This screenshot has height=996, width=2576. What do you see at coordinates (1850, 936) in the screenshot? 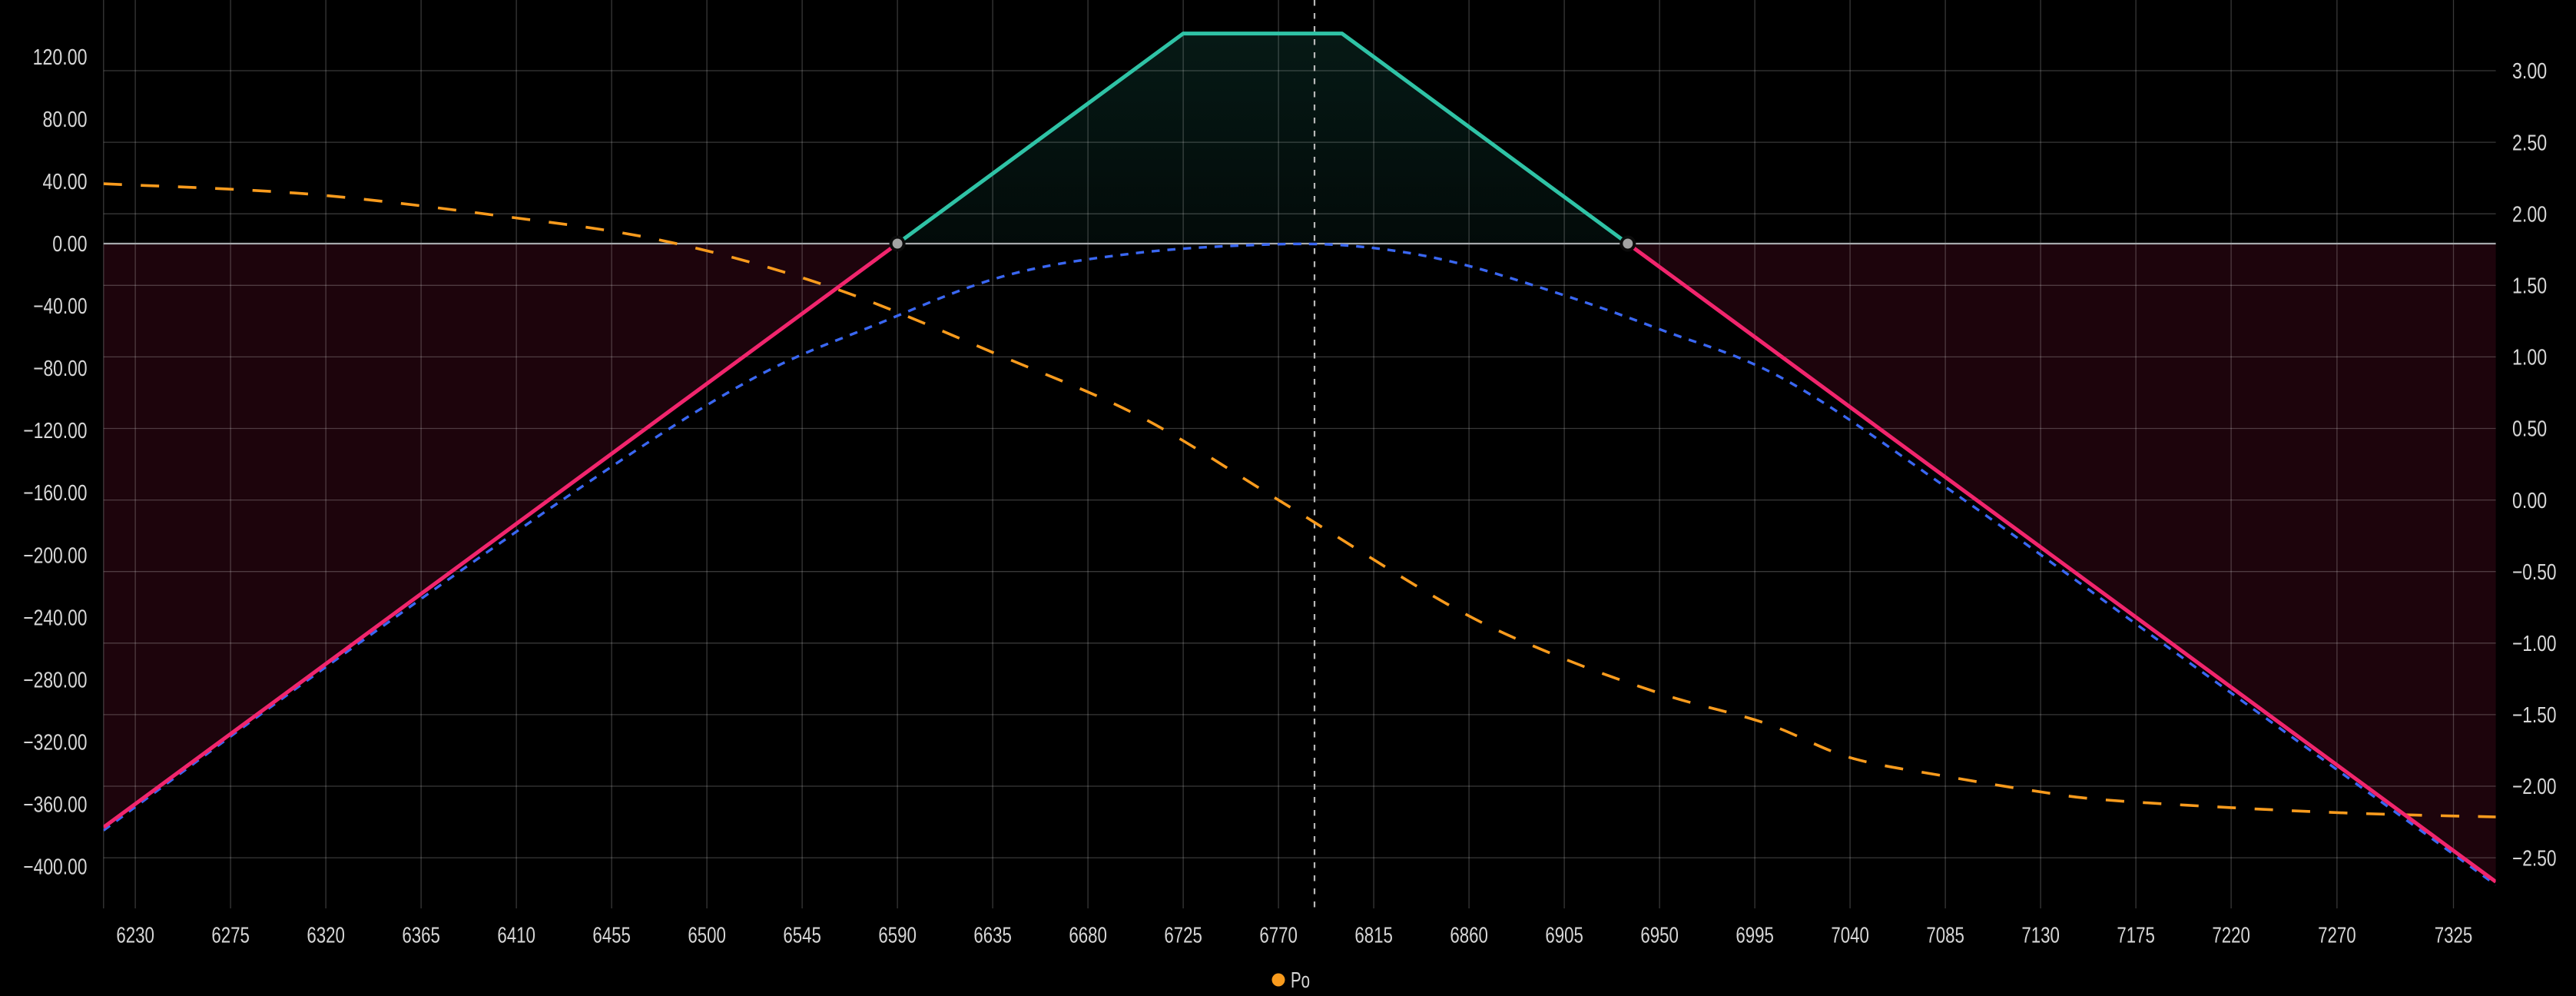
I see `svg-text: 7040` at bounding box center [1850, 936].